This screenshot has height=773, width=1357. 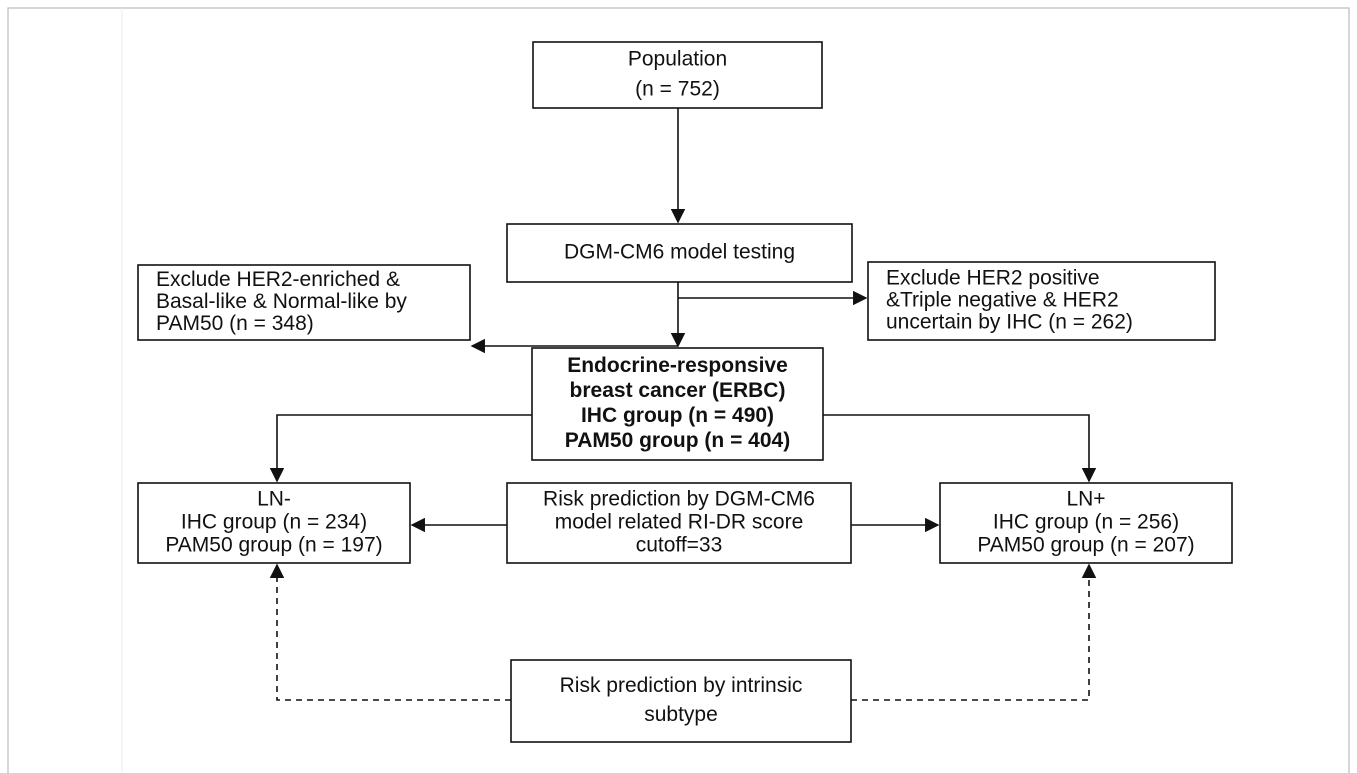 I want to click on node-label: Exclude HER2-enriched &, so click(x=278, y=279).